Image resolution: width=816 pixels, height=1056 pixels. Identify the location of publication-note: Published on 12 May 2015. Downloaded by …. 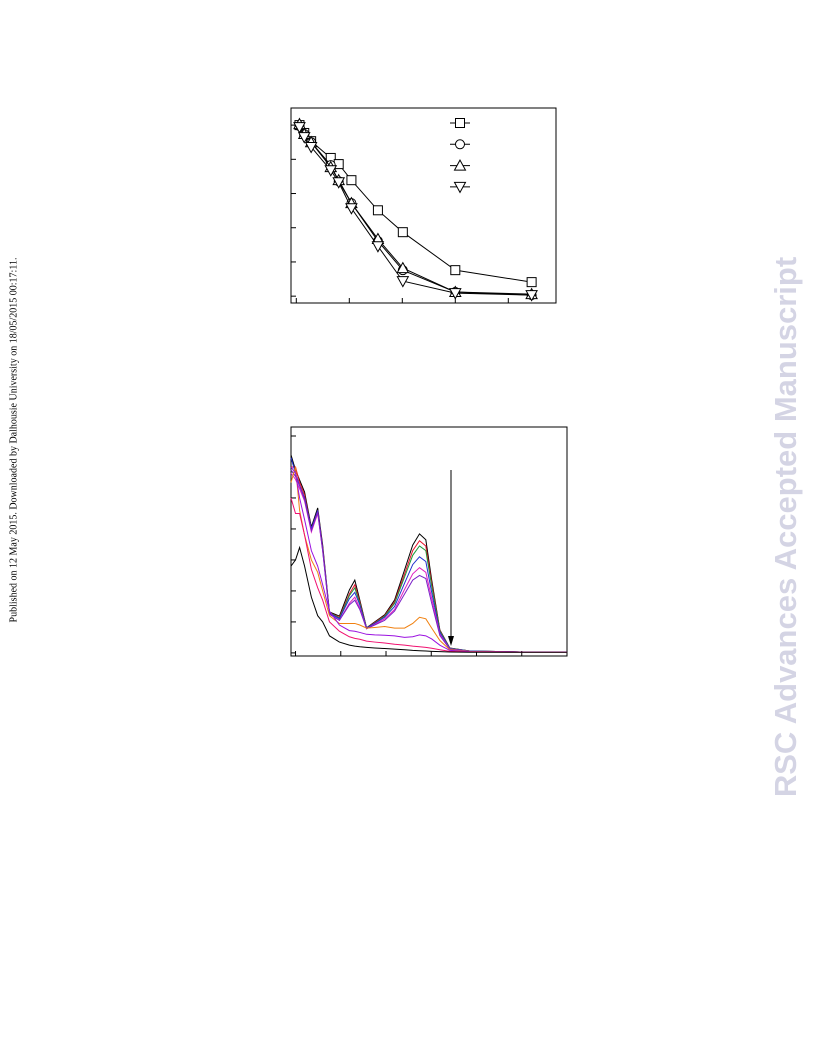
(13, 440).